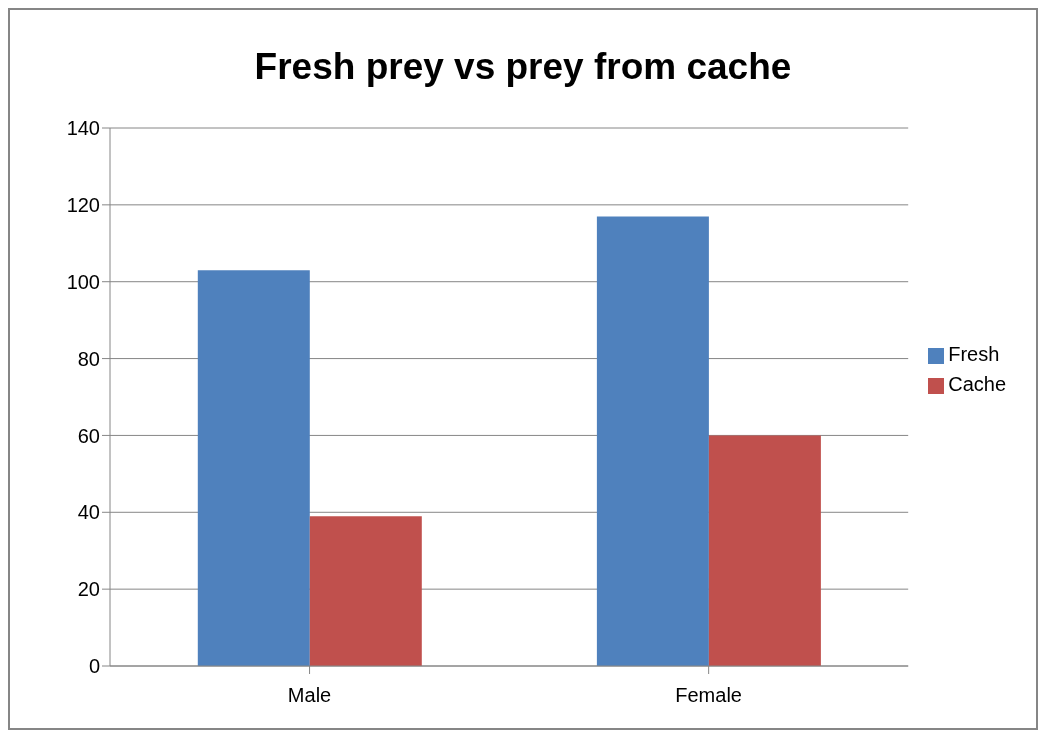 Image resolution: width=1045 pixels, height=740 pixels. I want to click on y-tick-label: 80, so click(88, 358).